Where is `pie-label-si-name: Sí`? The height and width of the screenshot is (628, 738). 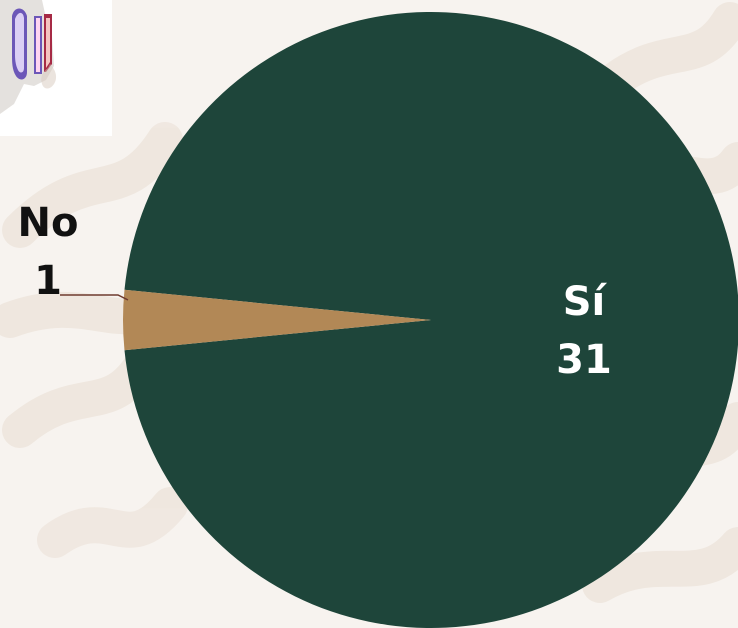
pie-label-si-name: Sí is located at coordinates (585, 302).